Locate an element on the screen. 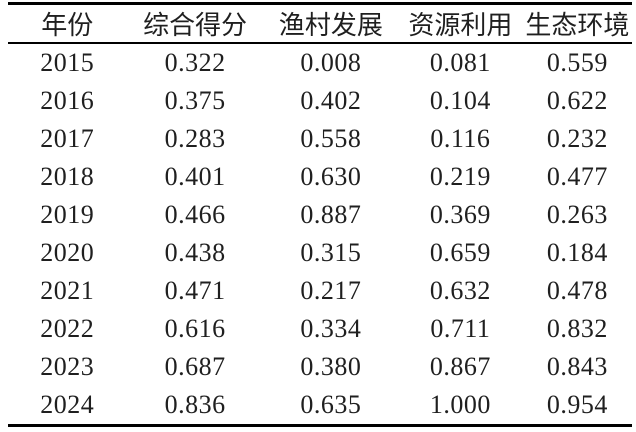  value-cell: 0.104 is located at coordinates (460, 100).